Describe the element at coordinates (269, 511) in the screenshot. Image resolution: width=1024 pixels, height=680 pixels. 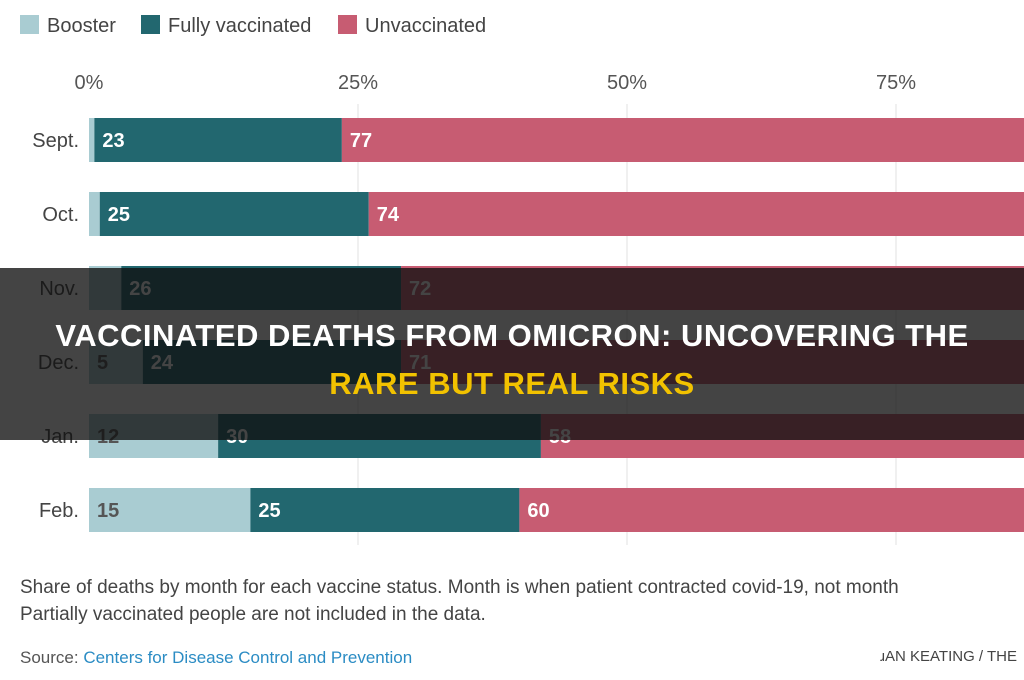
I see `bar-label-1-5: 25` at that location.